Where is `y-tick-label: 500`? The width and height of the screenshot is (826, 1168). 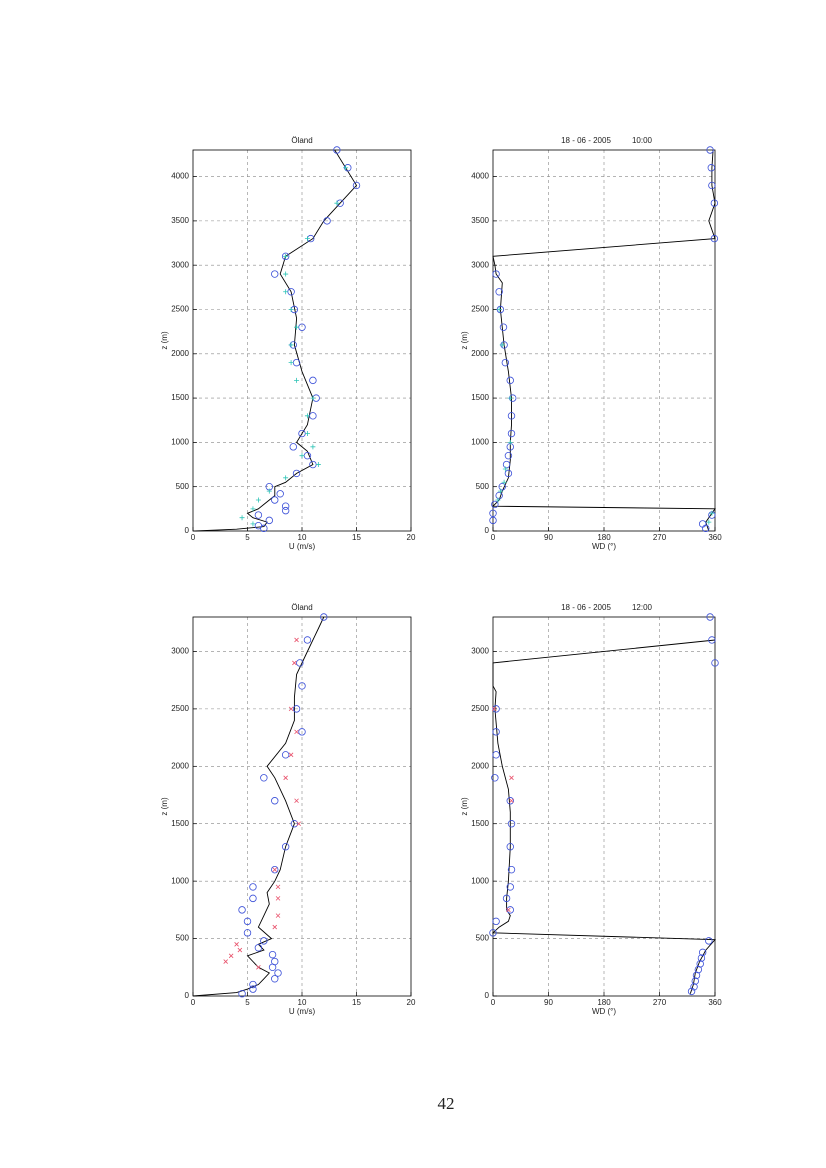 y-tick-label: 500 is located at coordinates (483, 938).